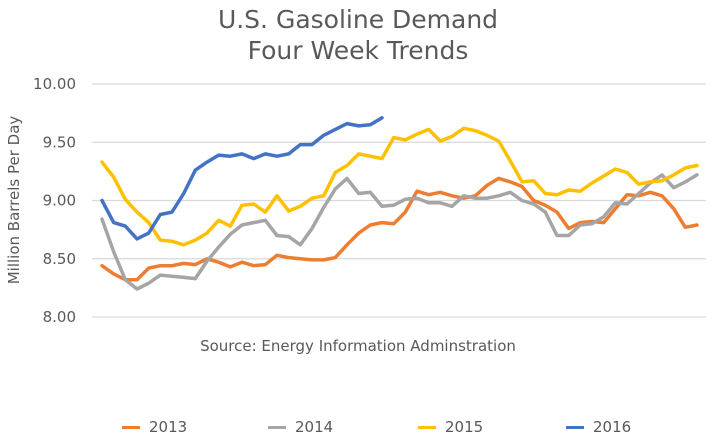 This screenshot has width=716, height=442. What do you see at coordinates (358, 50) in the screenshot?
I see `chart-subtitle: Four Week Trends` at bounding box center [358, 50].